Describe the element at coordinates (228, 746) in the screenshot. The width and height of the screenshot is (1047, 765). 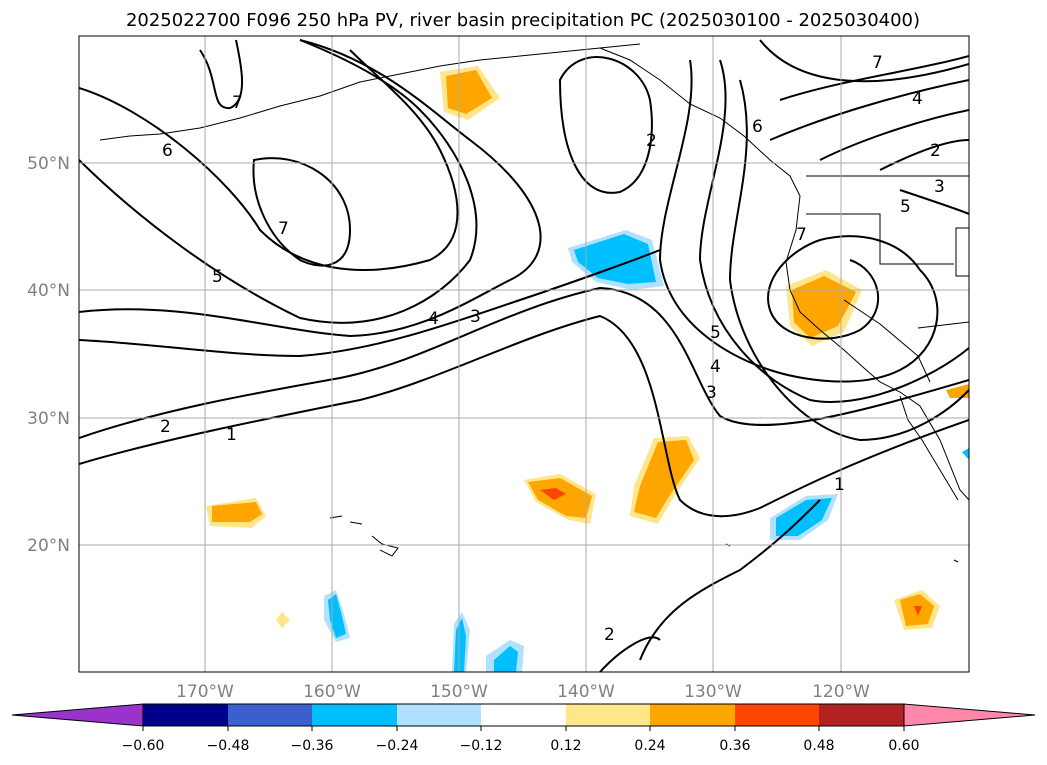
I see `colorbar-tick-label: −0.48` at that location.